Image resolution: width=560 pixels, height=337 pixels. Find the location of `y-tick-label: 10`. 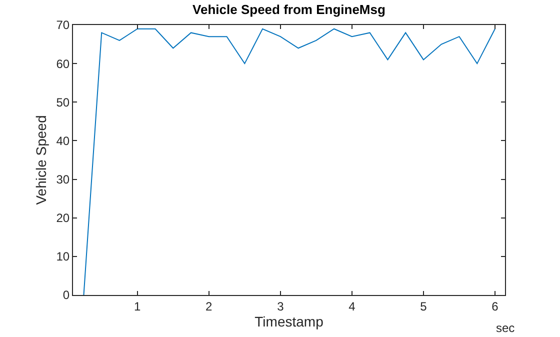

y-tick-label: 10 is located at coordinates (63, 257).